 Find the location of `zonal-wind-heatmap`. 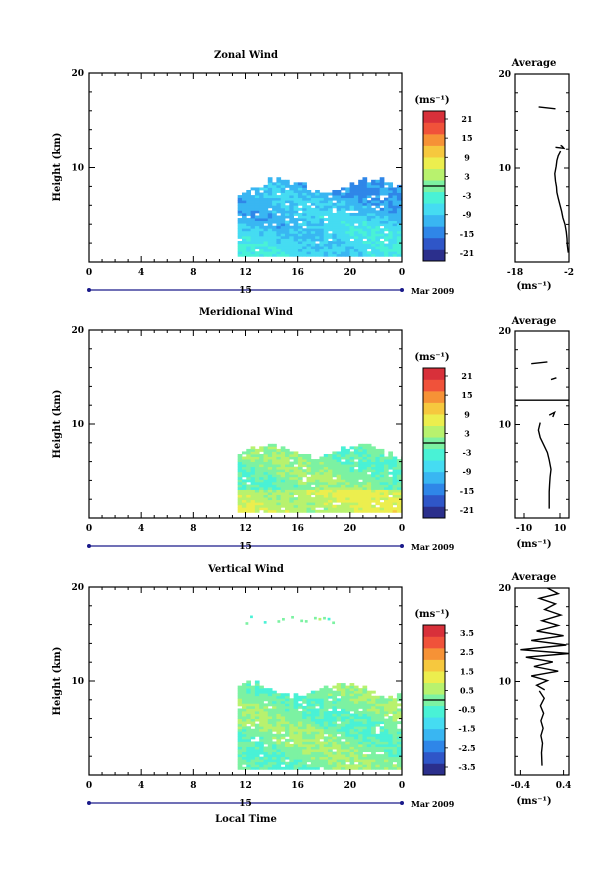

zonal-wind-heatmap is located at coordinates (319, 217).